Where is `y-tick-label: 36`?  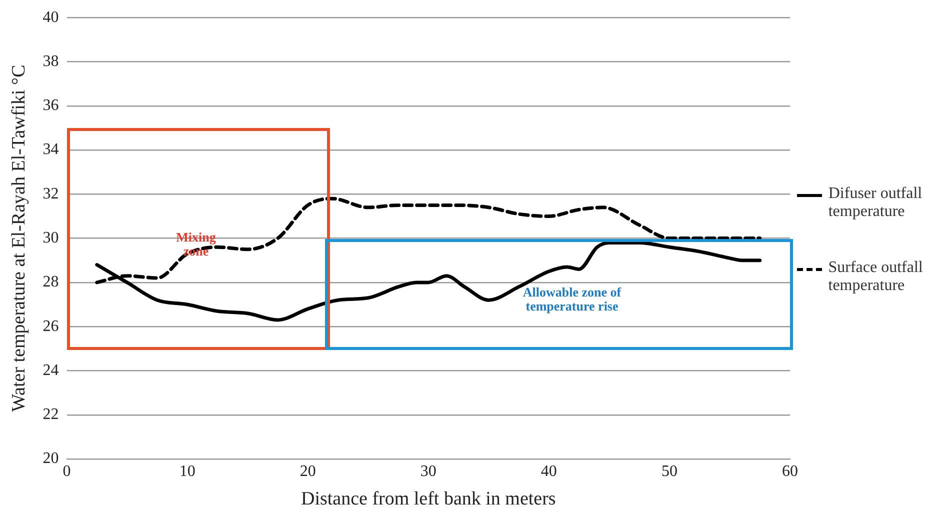 y-tick-label: 36 is located at coordinates (50, 105).